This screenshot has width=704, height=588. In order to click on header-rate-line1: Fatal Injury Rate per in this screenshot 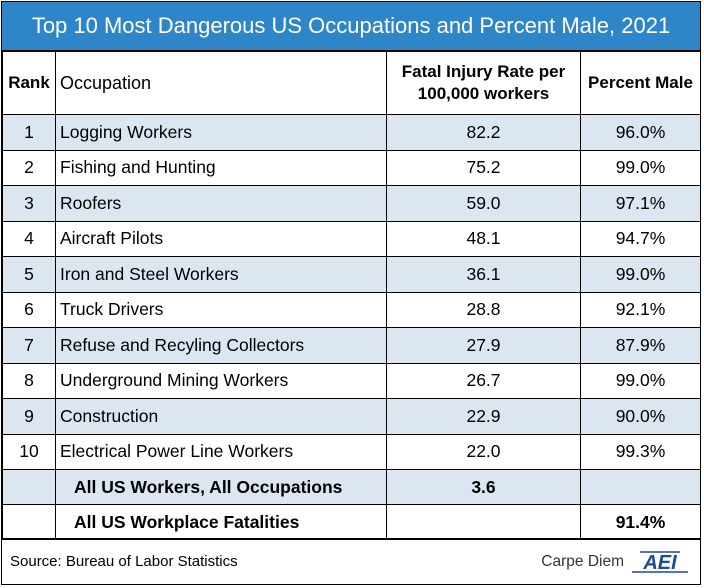, I will do `click(483, 71)`.